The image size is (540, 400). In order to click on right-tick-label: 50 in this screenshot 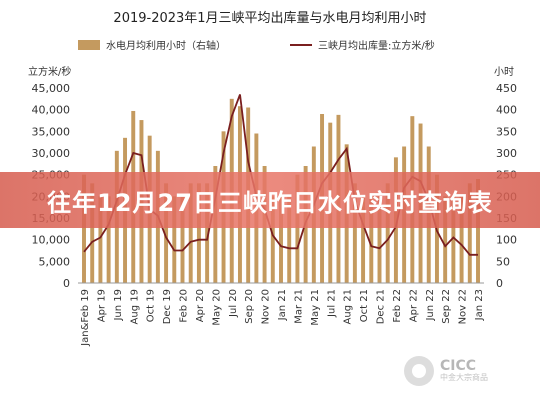, I will do `click(503, 261)`.